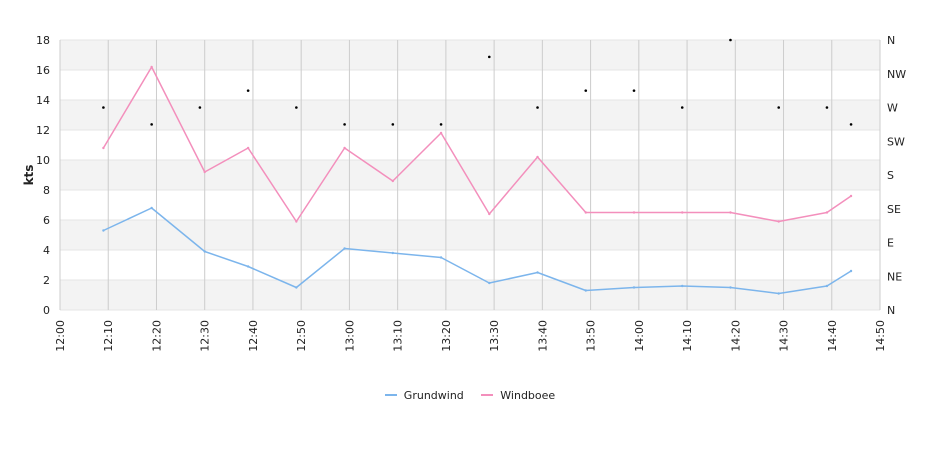  What do you see at coordinates (349, 336) in the screenshot?
I see `x-tick-label: 13:00` at bounding box center [349, 336].